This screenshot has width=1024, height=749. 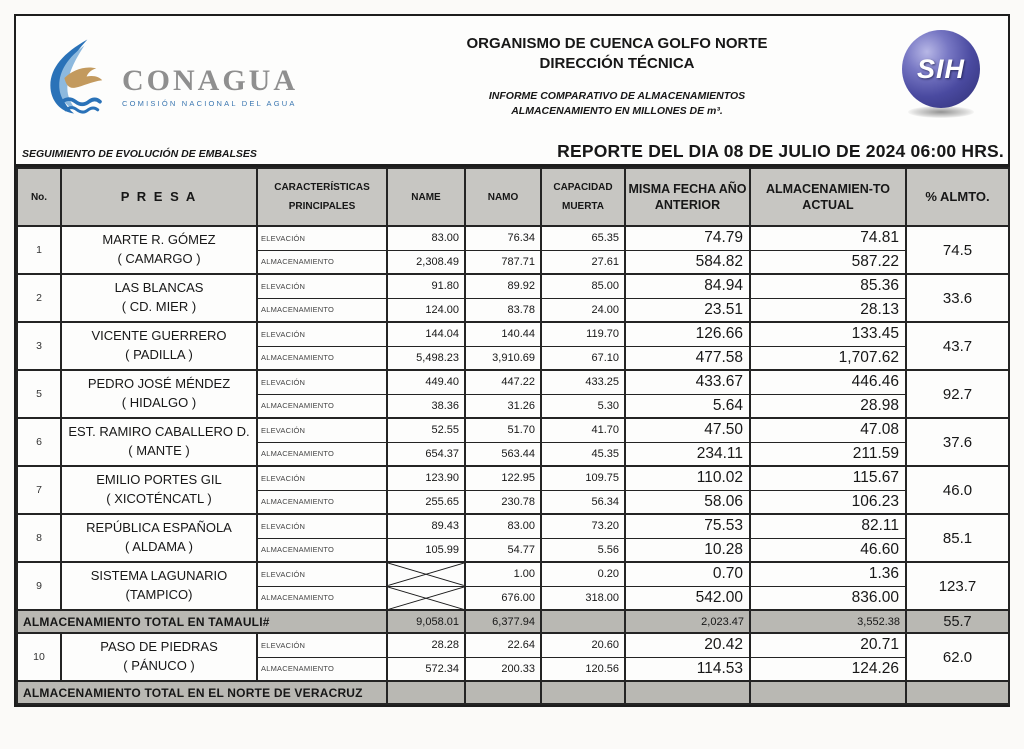 What do you see at coordinates (159, 288) in the screenshot?
I see `presa-name: LAS BLANCAS` at bounding box center [159, 288].